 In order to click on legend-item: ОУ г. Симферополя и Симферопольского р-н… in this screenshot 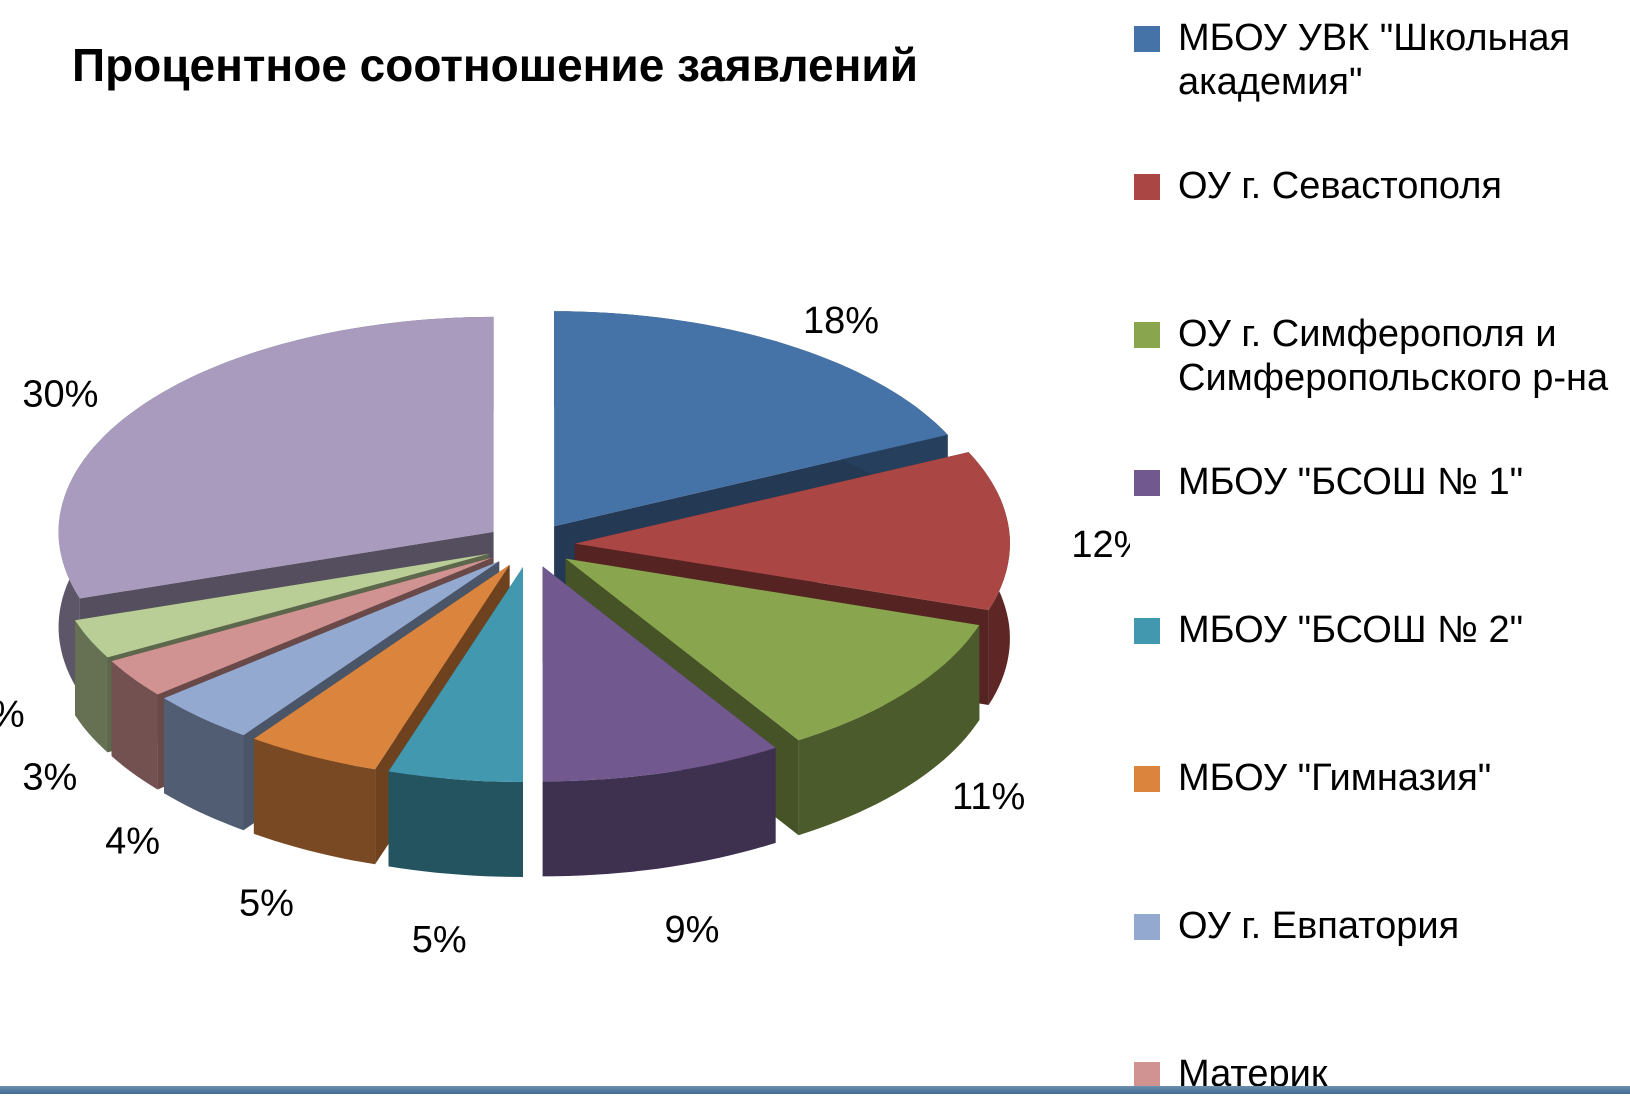, I will do `click(1379, 356)`.